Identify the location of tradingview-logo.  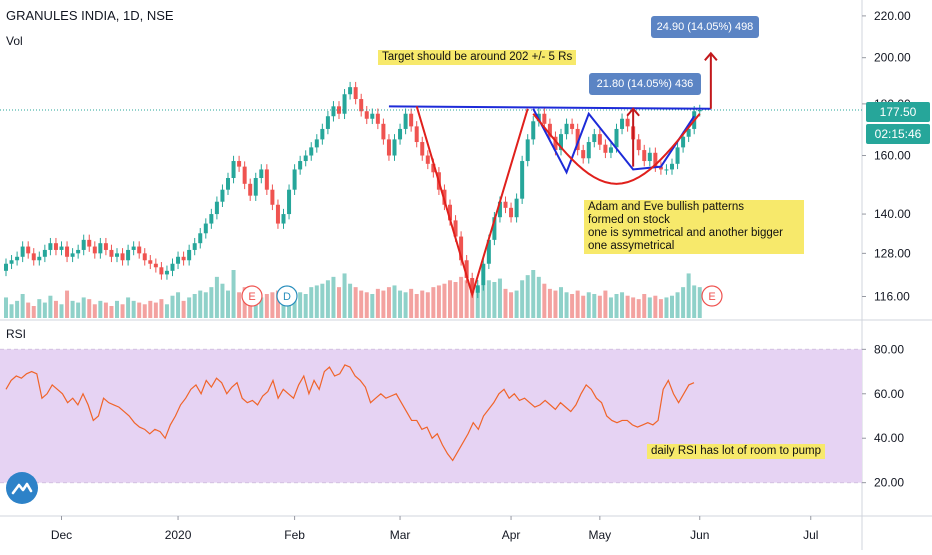
(22, 488).